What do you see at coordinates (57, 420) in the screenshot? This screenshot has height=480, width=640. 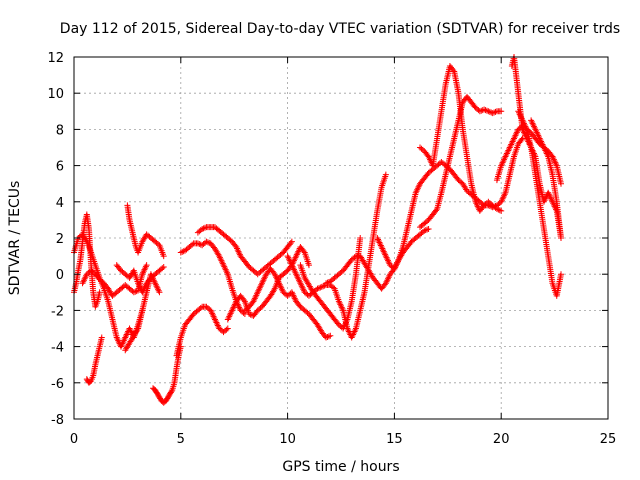 I see `y-tick-label: -8` at bounding box center [57, 420].